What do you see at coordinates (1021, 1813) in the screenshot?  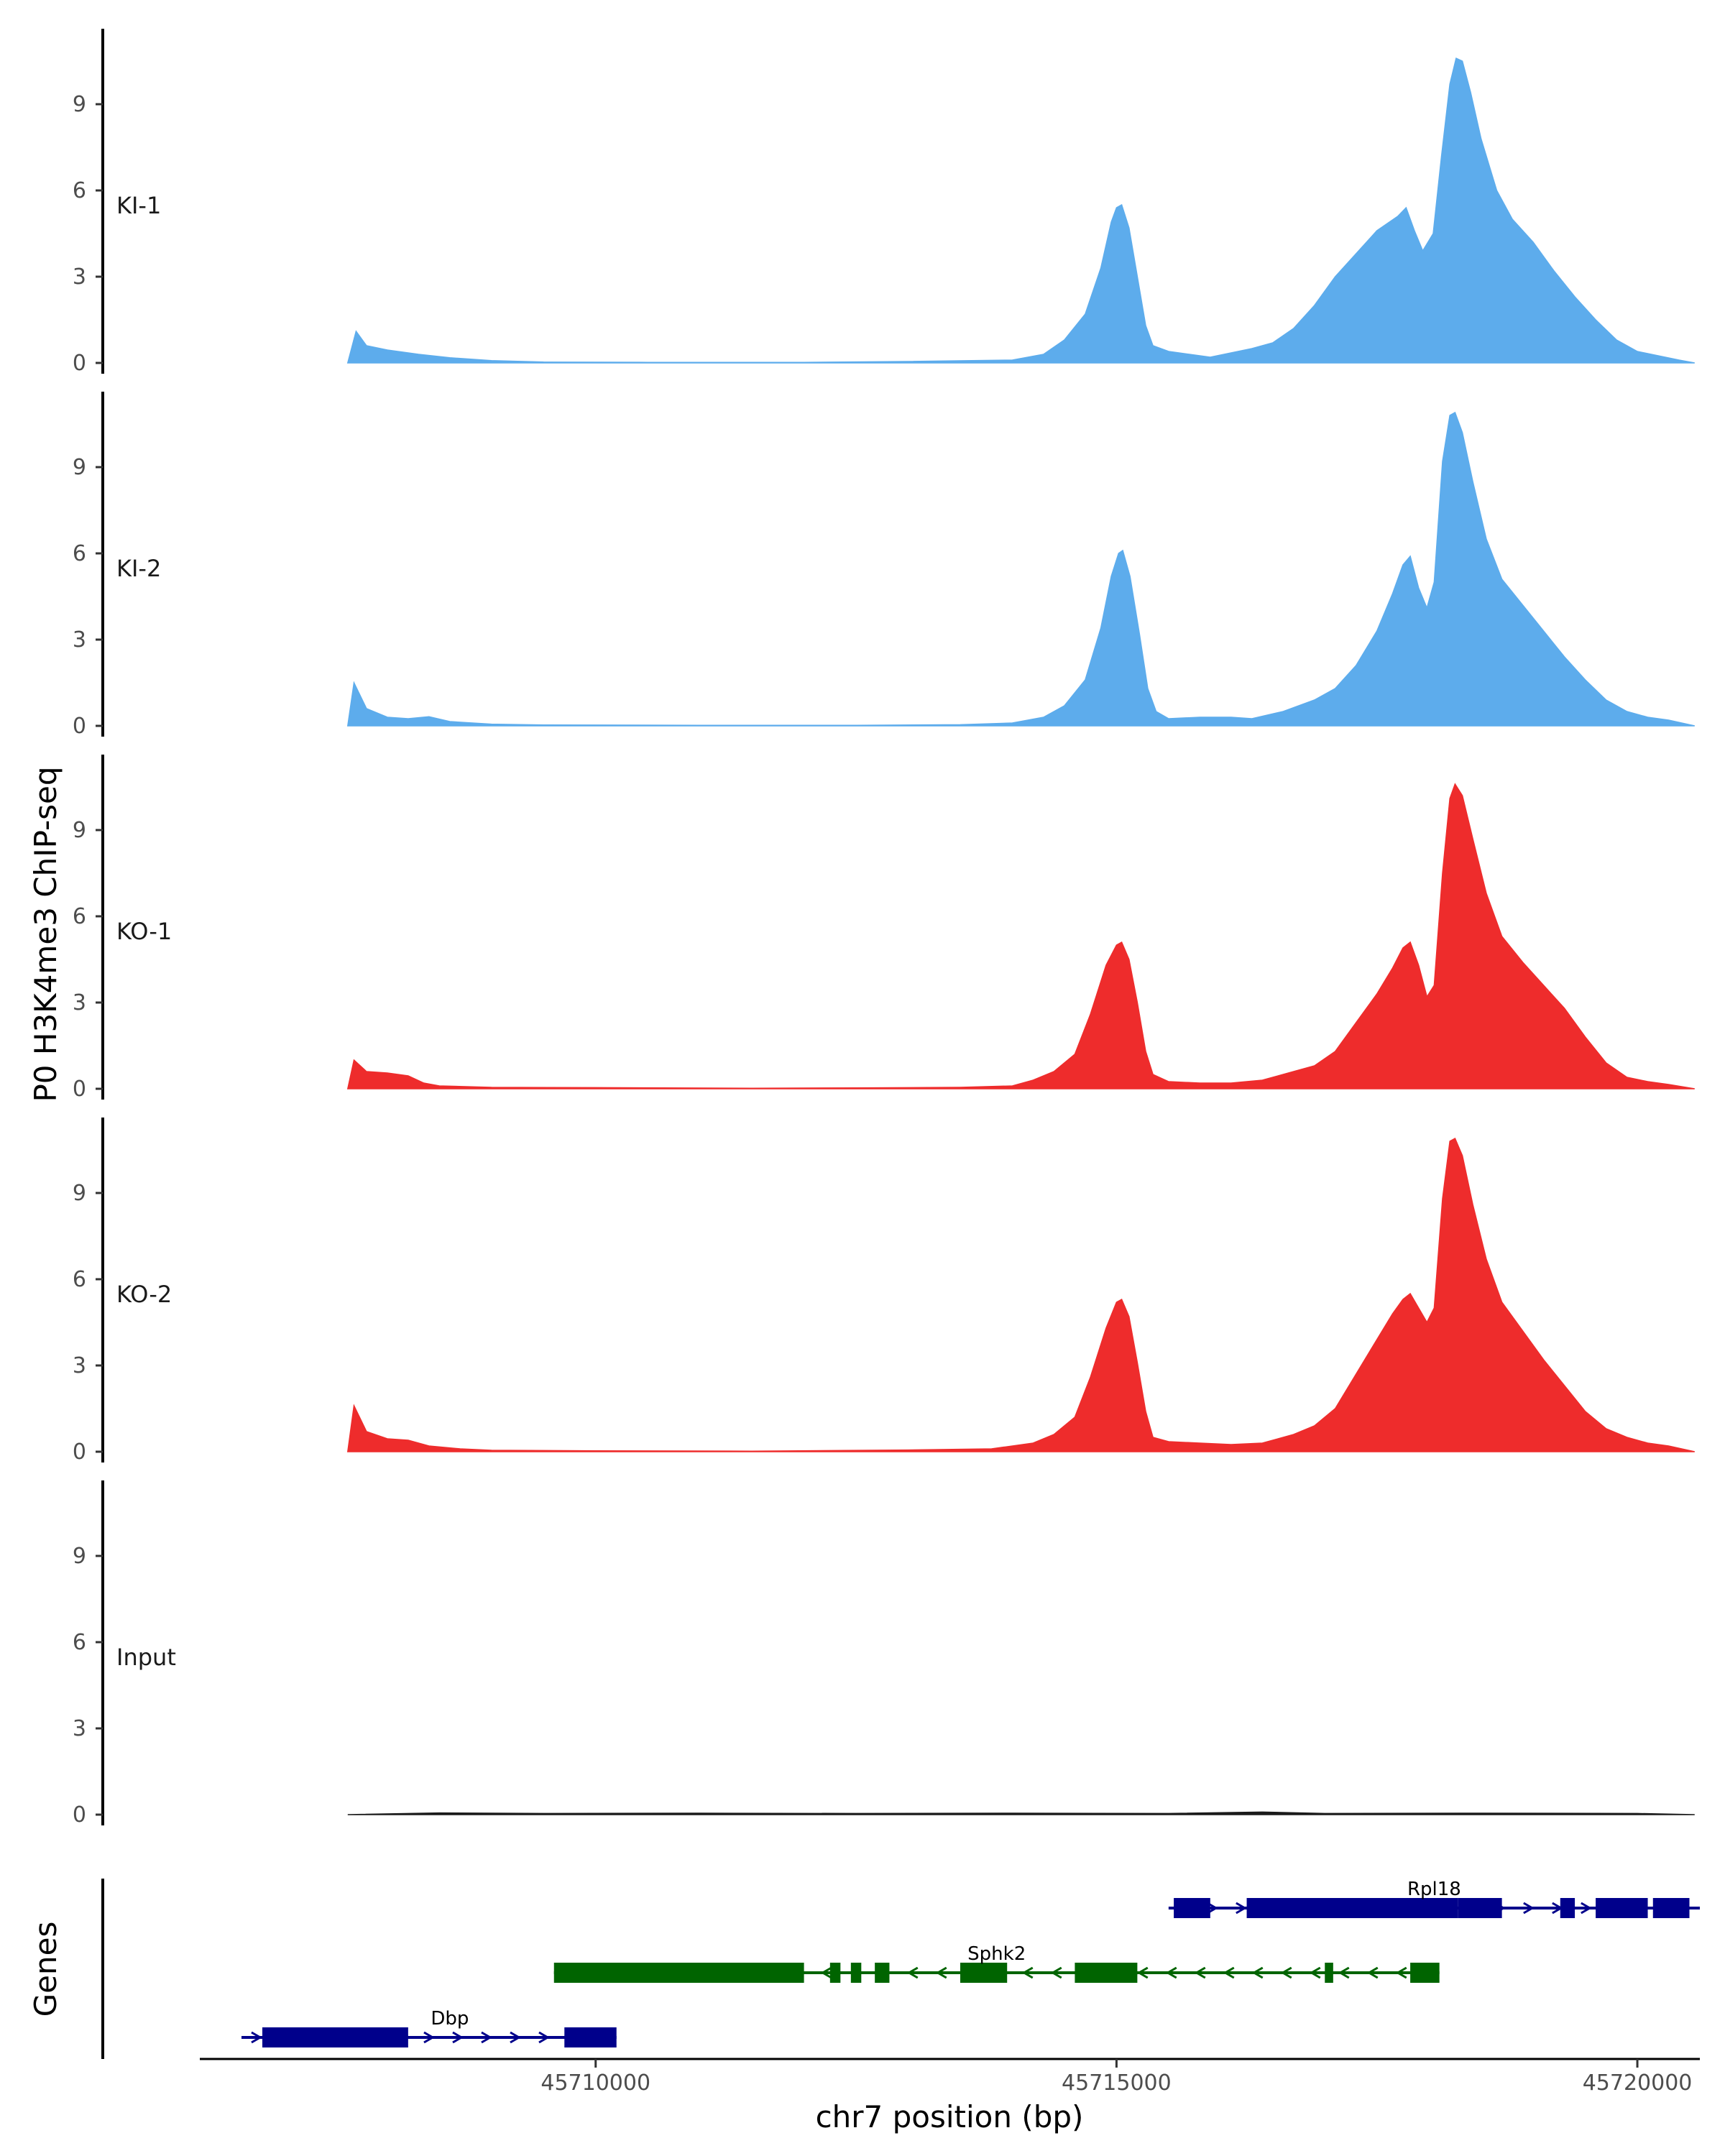 I see `signal-area-input` at bounding box center [1021, 1813].